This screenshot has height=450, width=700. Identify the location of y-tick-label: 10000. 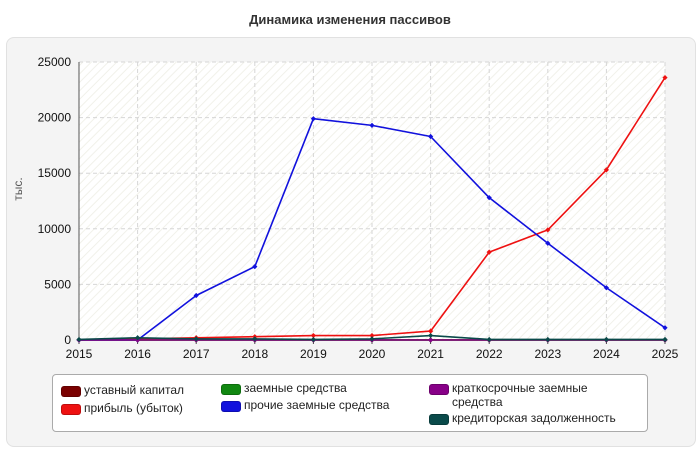
(55, 229).